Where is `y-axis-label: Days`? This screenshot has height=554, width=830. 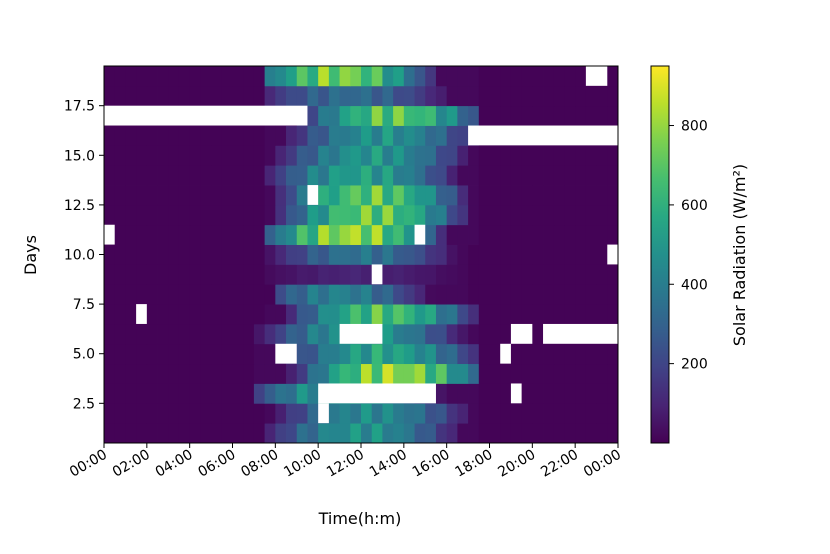
y-axis-label: Days is located at coordinates (30, 255).